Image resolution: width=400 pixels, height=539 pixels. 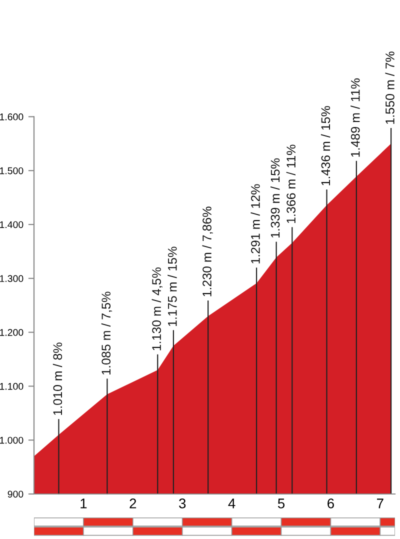 I want to click on y-tick-label: 1.200, so click(x=12, y=332).